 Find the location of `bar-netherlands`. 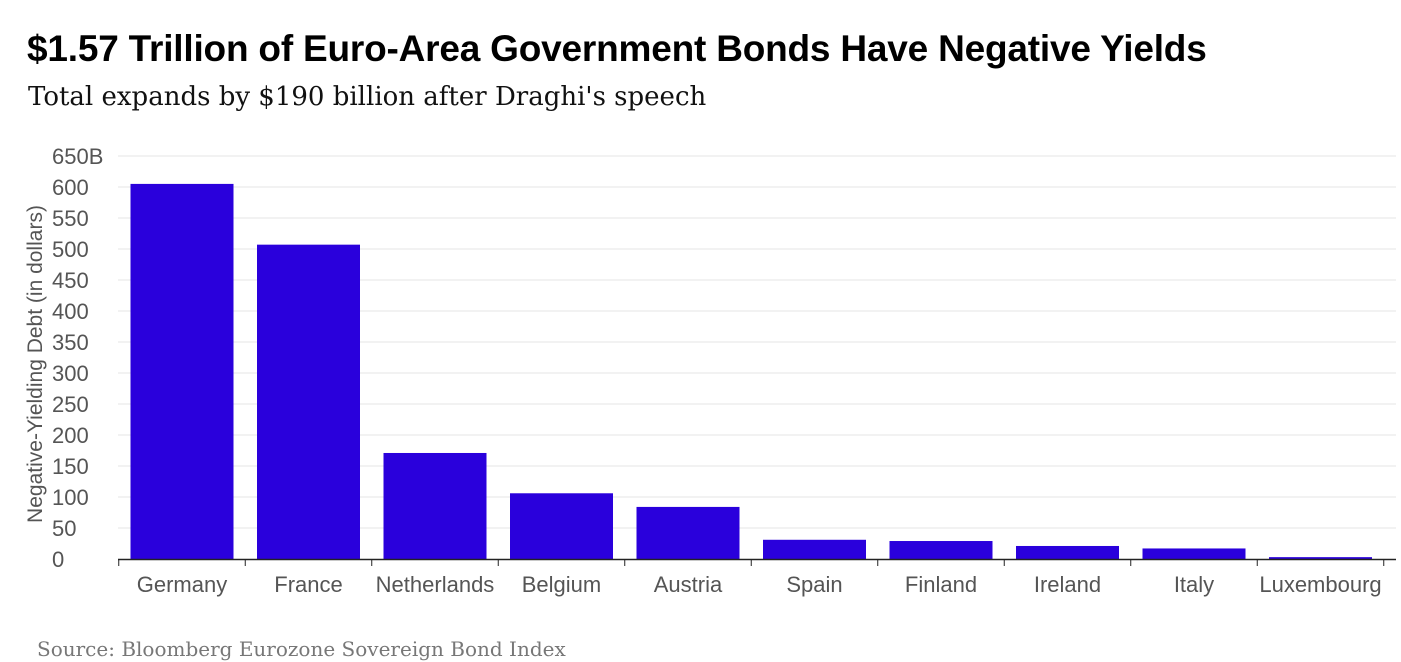

bar-netherlands is located at coordinates (435, 505).